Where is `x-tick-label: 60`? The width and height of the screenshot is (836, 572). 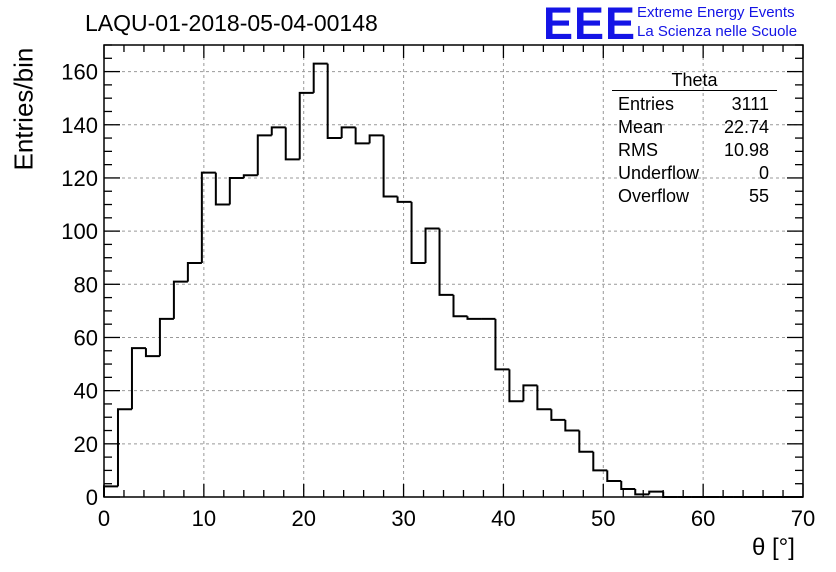 x-tick-label: 60 is located at coordinates (703, 518).